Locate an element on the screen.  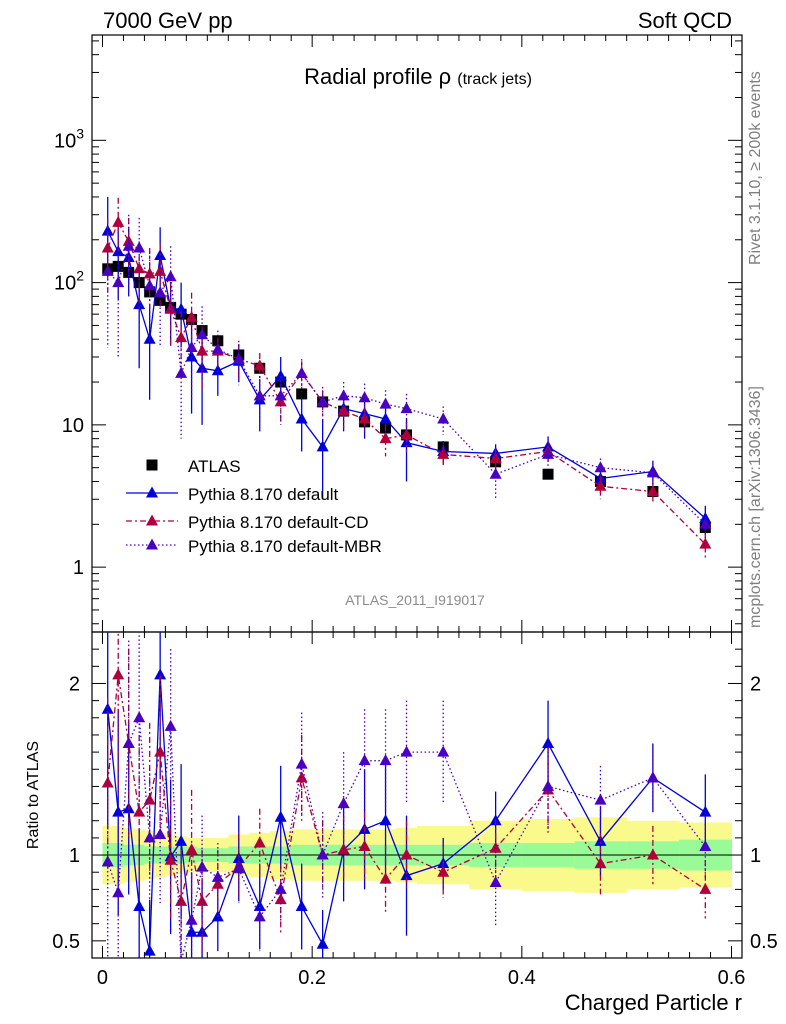
legend-marker-default is located at coordinates (152, 492).